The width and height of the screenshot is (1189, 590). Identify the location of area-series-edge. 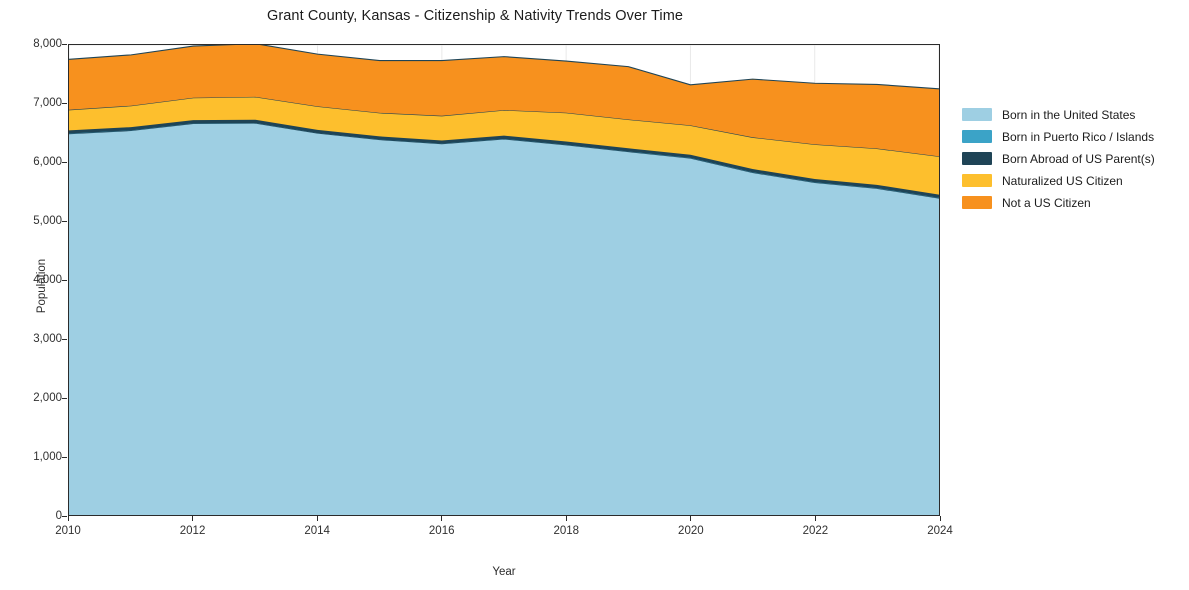
(504, 67).